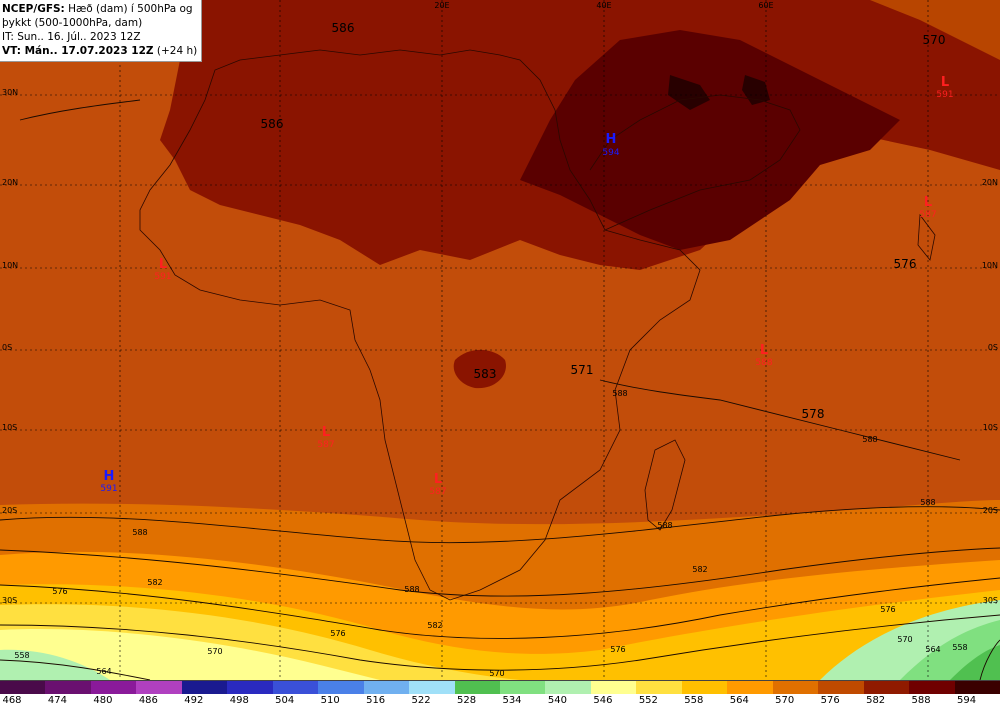  What do you see at coordinates (830, 700) in the screenshot?
I see `colorbar-label: 576` at bounding box center [830, 700].